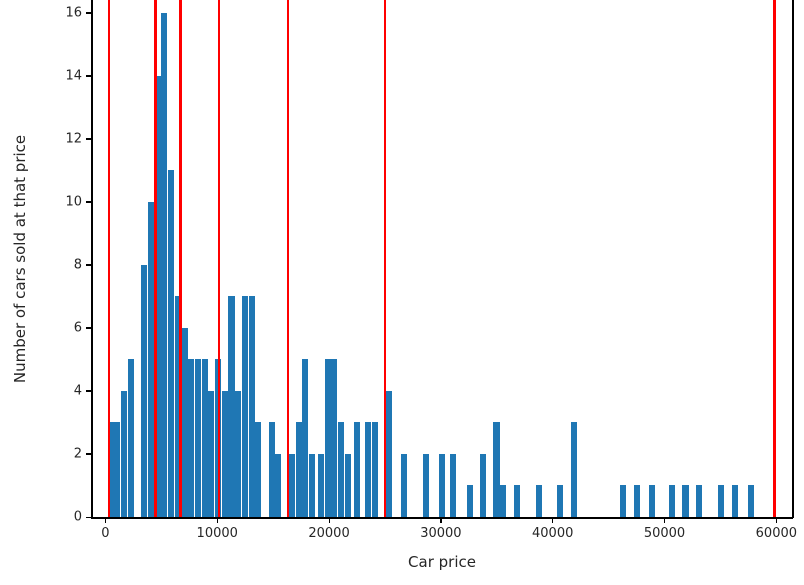 The image size is (804, 585). I want to click on y-tick-label: 2, so click(77, 454).